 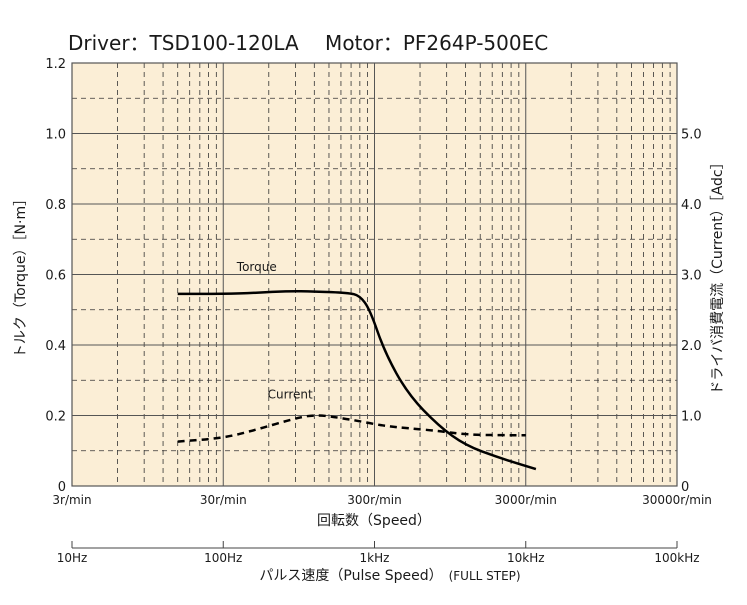 I want to click on pulse-axis-tick-label: 10Hz, so click(x=72, y=558).